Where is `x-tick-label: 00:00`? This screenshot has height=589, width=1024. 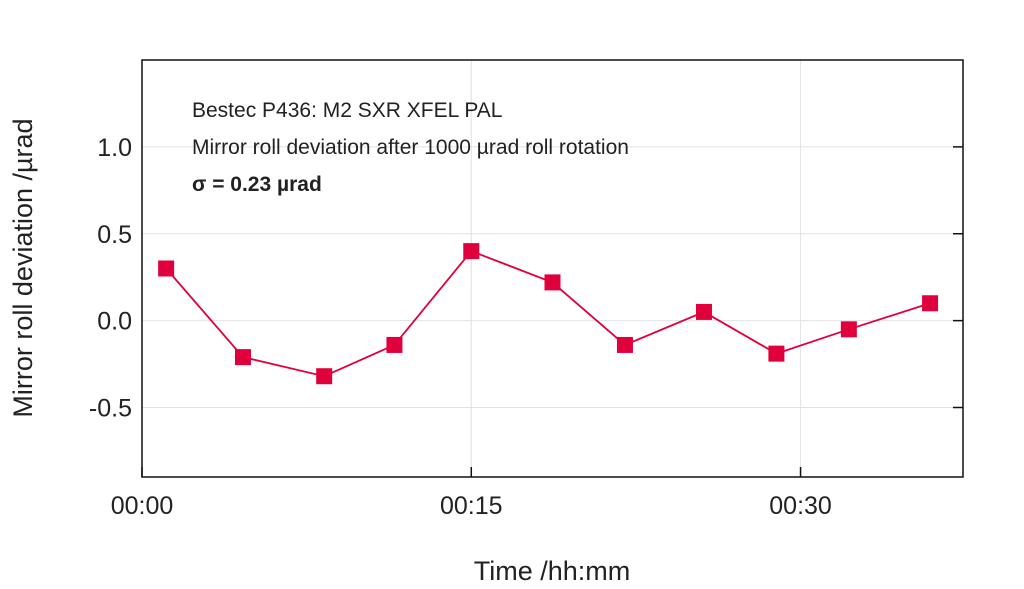
x-tick-label: 00:00 is located at coordinates (142, 506).